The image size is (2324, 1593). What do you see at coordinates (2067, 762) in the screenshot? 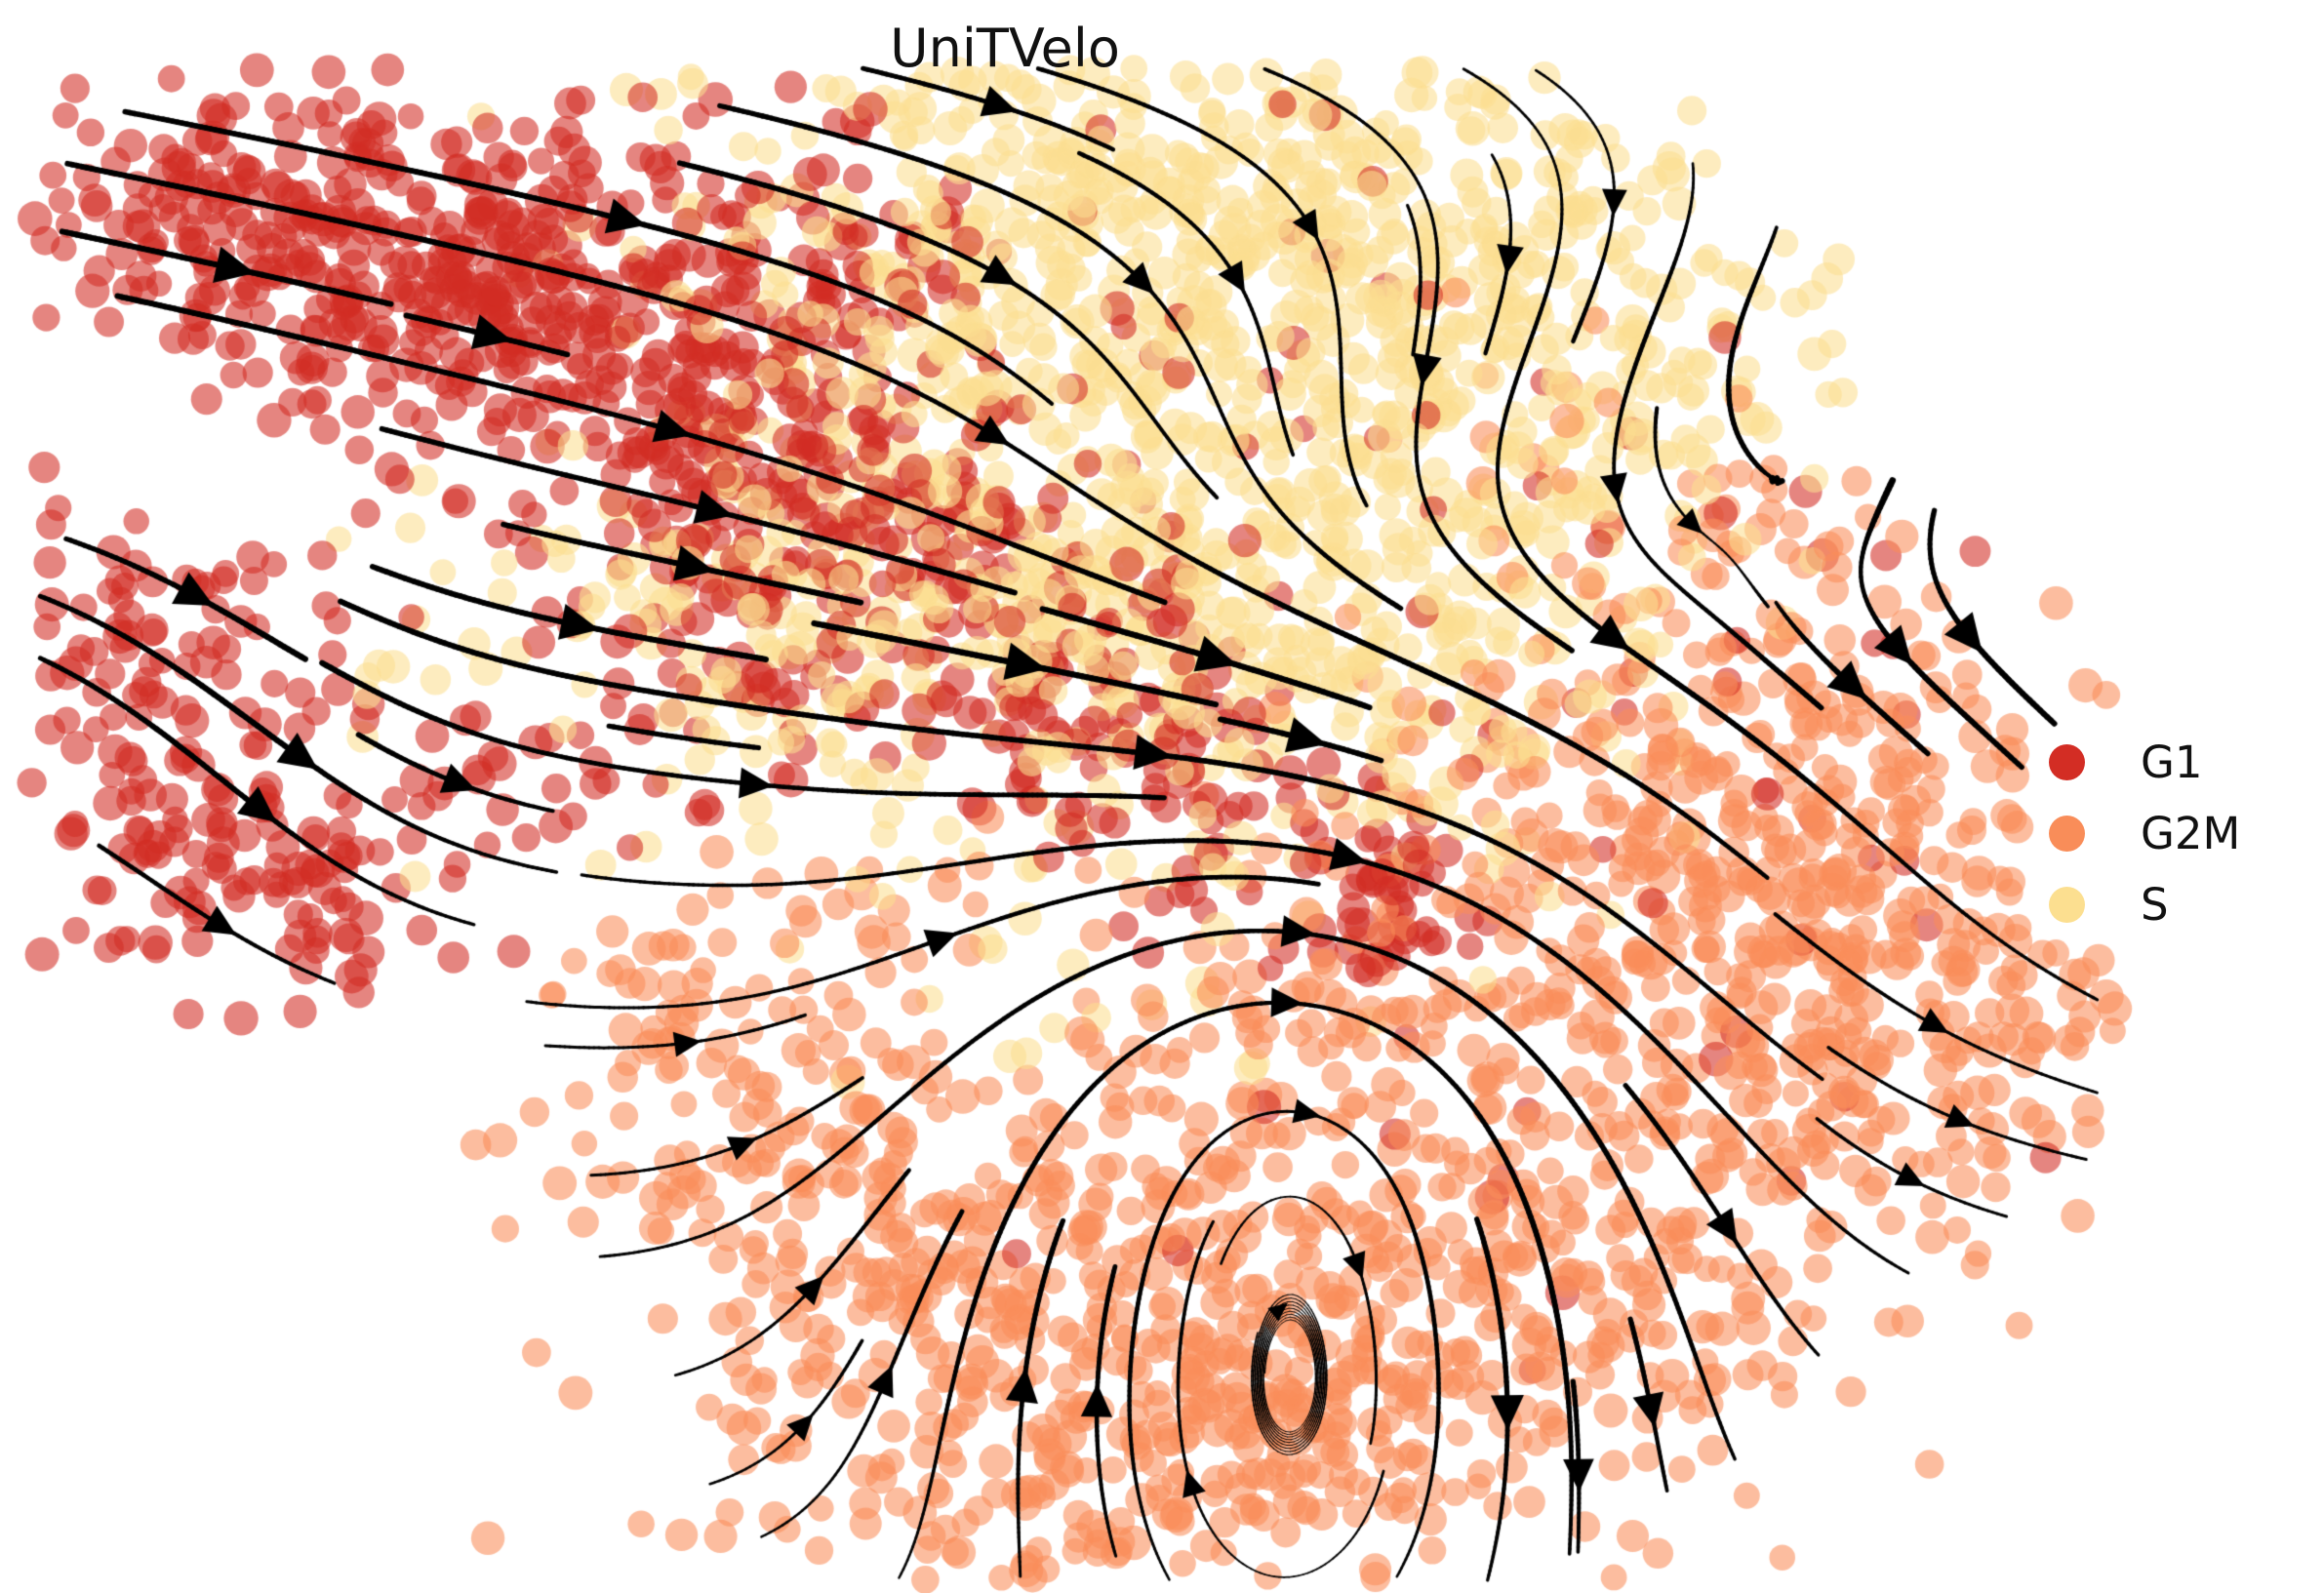
I see `legend-swatch-g1-icon` at bounding box center [2067, 762].